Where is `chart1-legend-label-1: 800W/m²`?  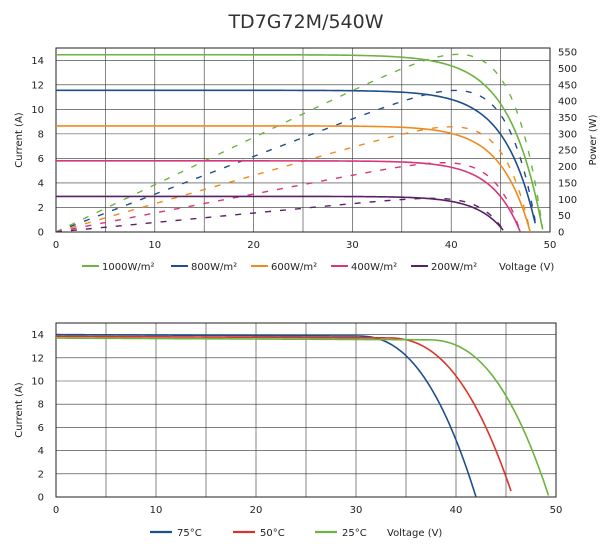 chart1-legend-label-1: 800W/m² is located at coordinates (214, 267).